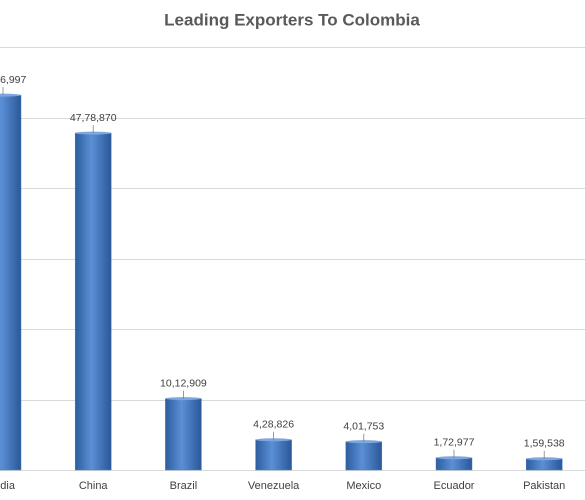 This screenshot has width=585, height=500. I want to click on chart-title: Leading Exporters To Colombia, so click(292, 19).